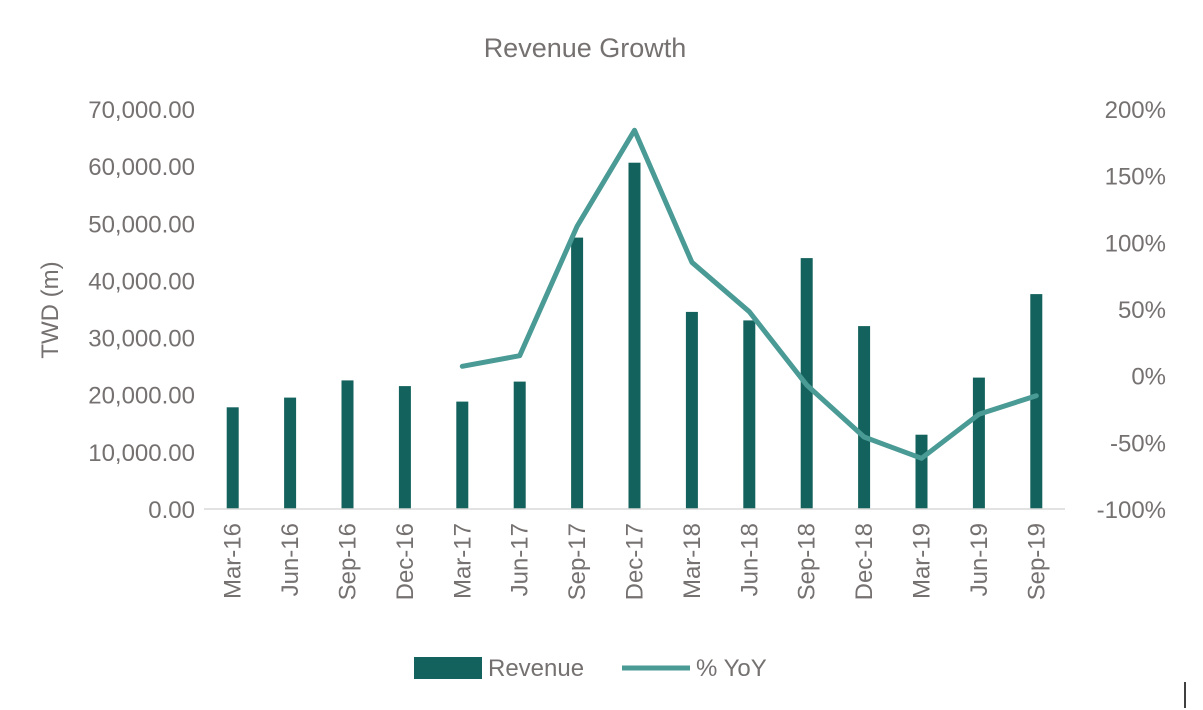 Image resolution: width=1203 pixels, height=710 pixels. I want to click on x-tick-label: Sep-18, so click(807, 561).